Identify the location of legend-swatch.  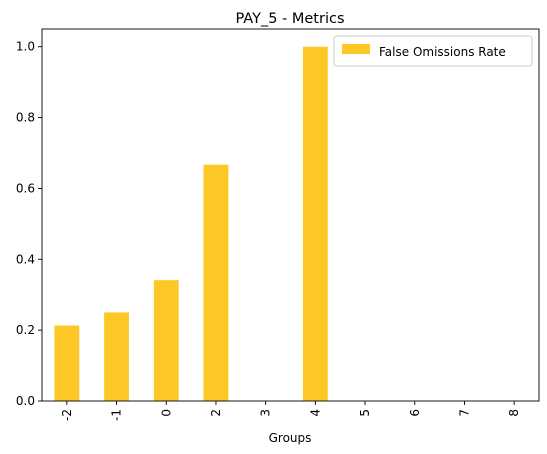
(356, 49).